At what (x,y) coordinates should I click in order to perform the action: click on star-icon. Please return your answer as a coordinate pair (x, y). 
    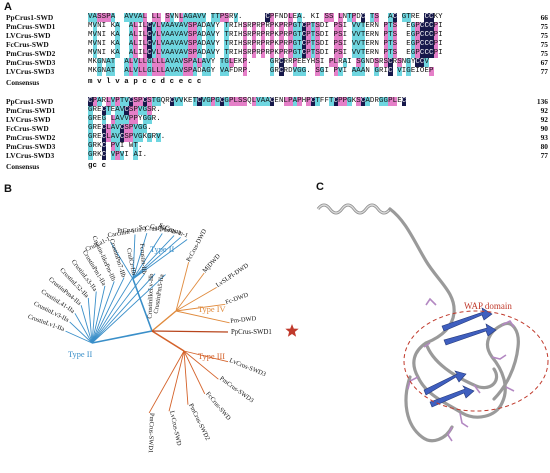
    Looking at the image, I should click on (292, 330).